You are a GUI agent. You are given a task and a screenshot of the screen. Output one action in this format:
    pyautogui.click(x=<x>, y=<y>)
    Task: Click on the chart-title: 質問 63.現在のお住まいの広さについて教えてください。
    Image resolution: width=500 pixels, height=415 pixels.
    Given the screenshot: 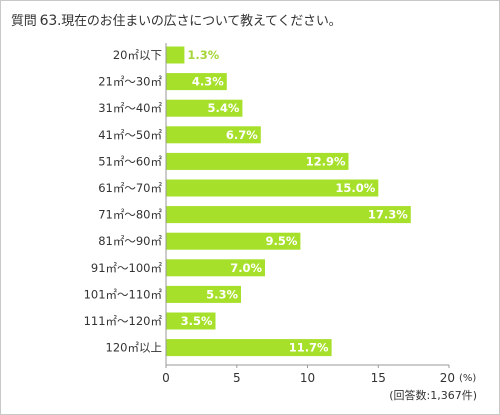 What is the action you would take?
    pyautogui.click(x=176, y=19)
    